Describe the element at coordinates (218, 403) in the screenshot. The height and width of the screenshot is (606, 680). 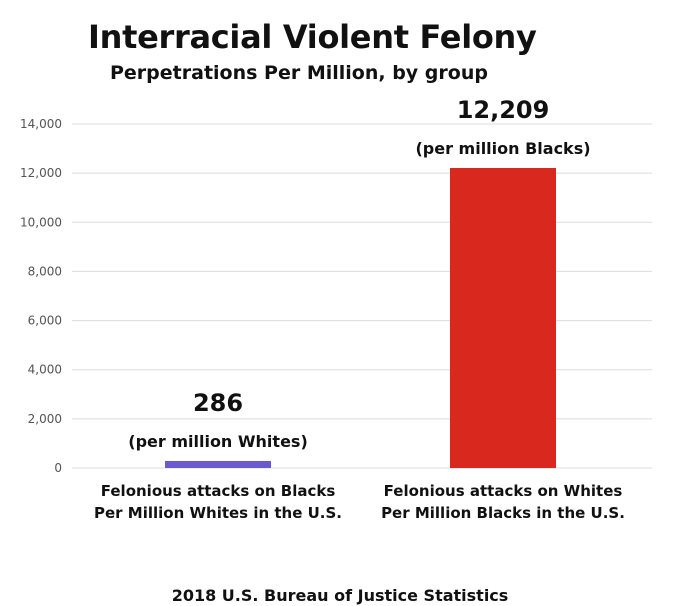
I see `bar-value-label: 286` at that location.